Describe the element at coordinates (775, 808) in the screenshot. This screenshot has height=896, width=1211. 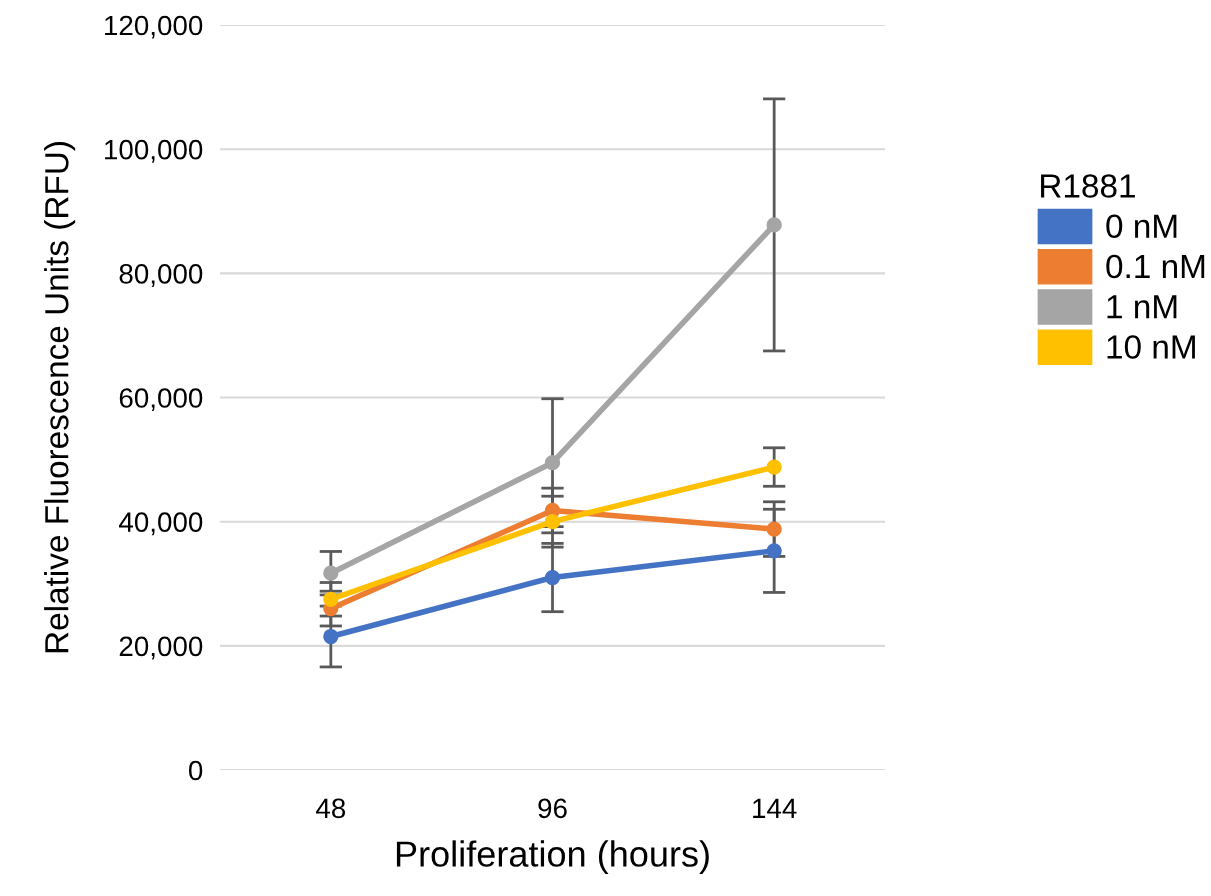
I see `x-tick-label: 144` at that location.